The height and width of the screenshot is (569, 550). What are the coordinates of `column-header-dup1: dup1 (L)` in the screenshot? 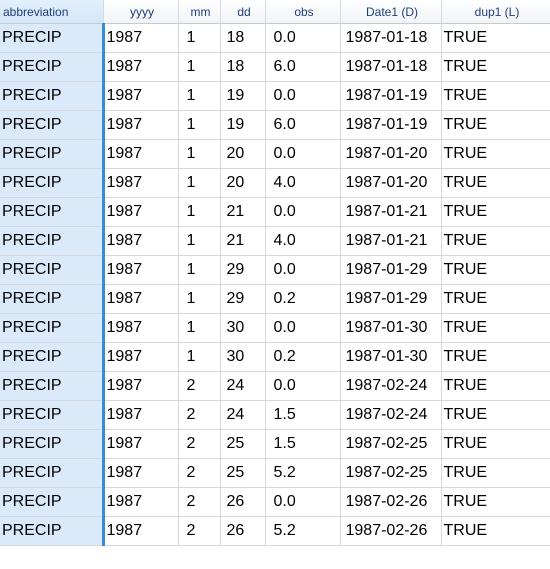 It's located at (495, 12).